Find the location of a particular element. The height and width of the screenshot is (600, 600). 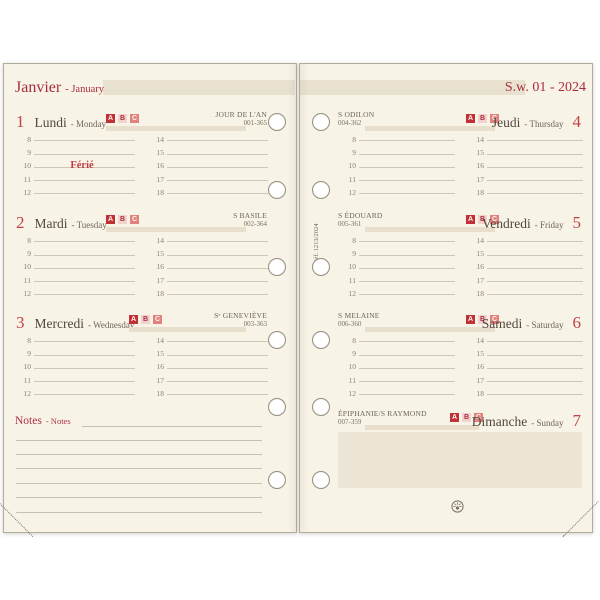

hour-label: 17 is located at coordinates (480, 179).